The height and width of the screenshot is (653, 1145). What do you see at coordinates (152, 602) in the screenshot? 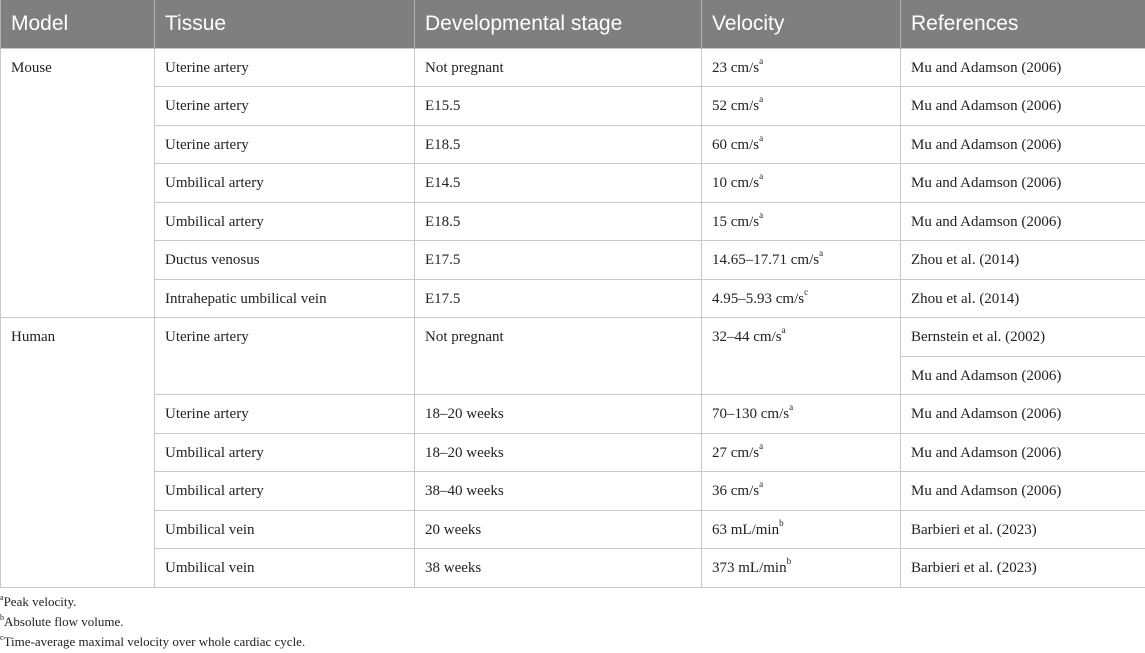
I see `footnote-line: aPeak velocity.` at bounding box center [152, 602].